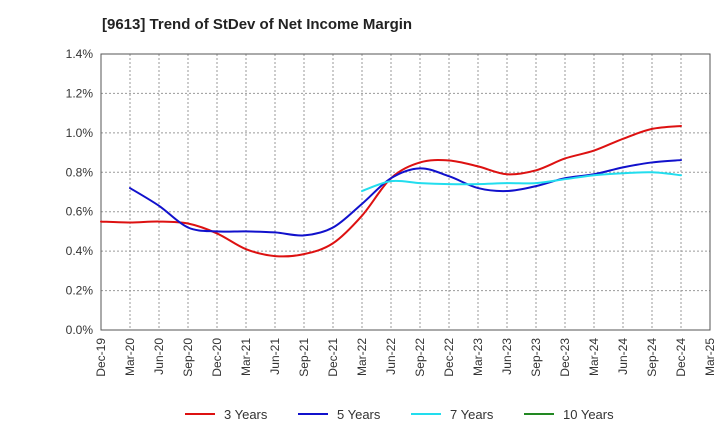 The image size is (720, 440). Describe the element at coordinates (80, 212) in the screenshot. I see `y-tick-label: 0.6%` at that location.